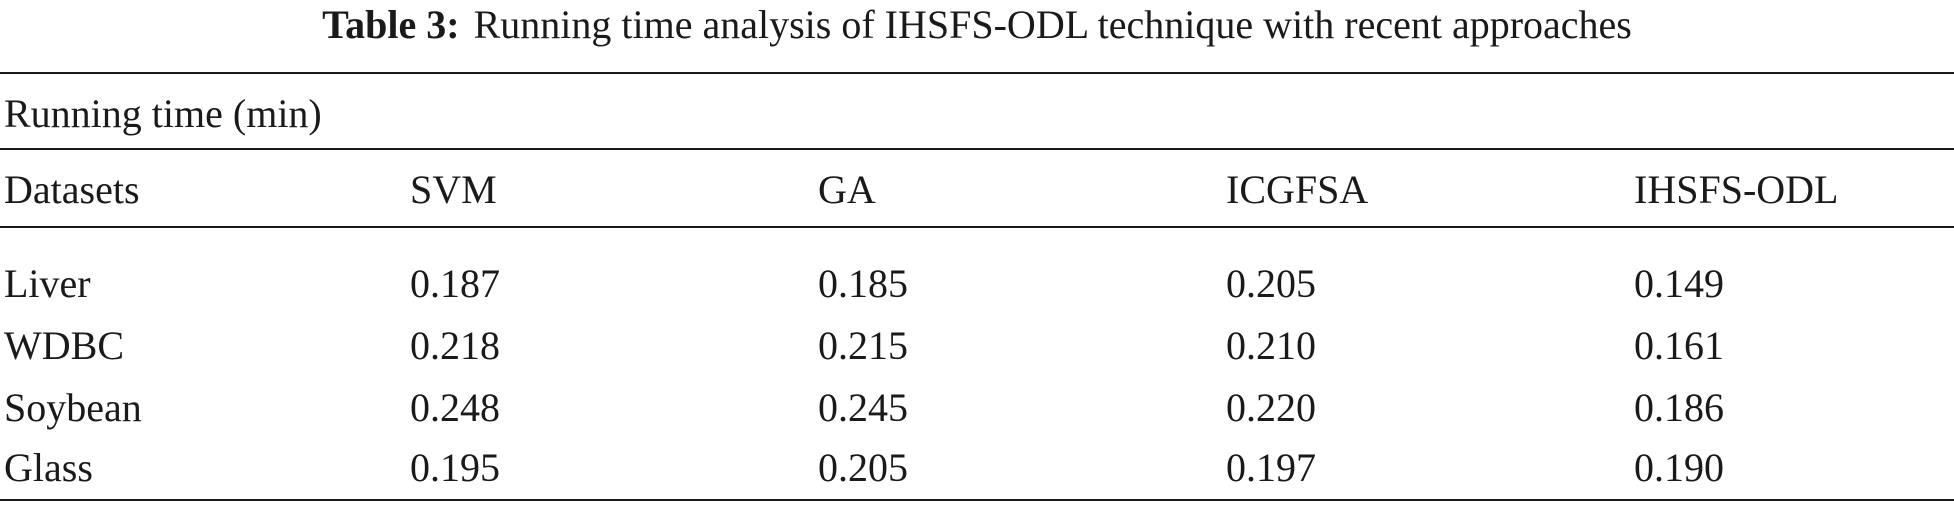 The width and height of the screenshot is (1954, 508). I want to click on table-row: Soybean 0.248 0.245 0.220 0.186, so click(977, 408).